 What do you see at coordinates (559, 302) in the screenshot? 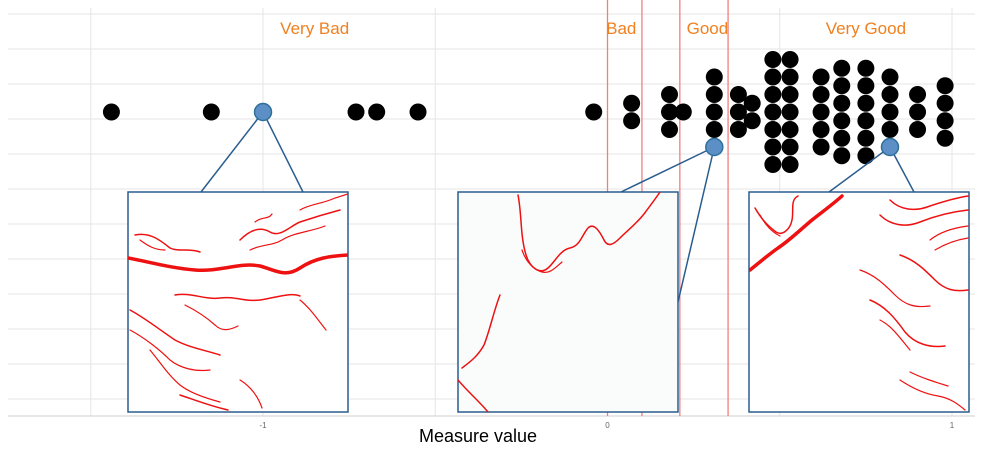
I see `edge-map-good` at bounding box center [559, 302].